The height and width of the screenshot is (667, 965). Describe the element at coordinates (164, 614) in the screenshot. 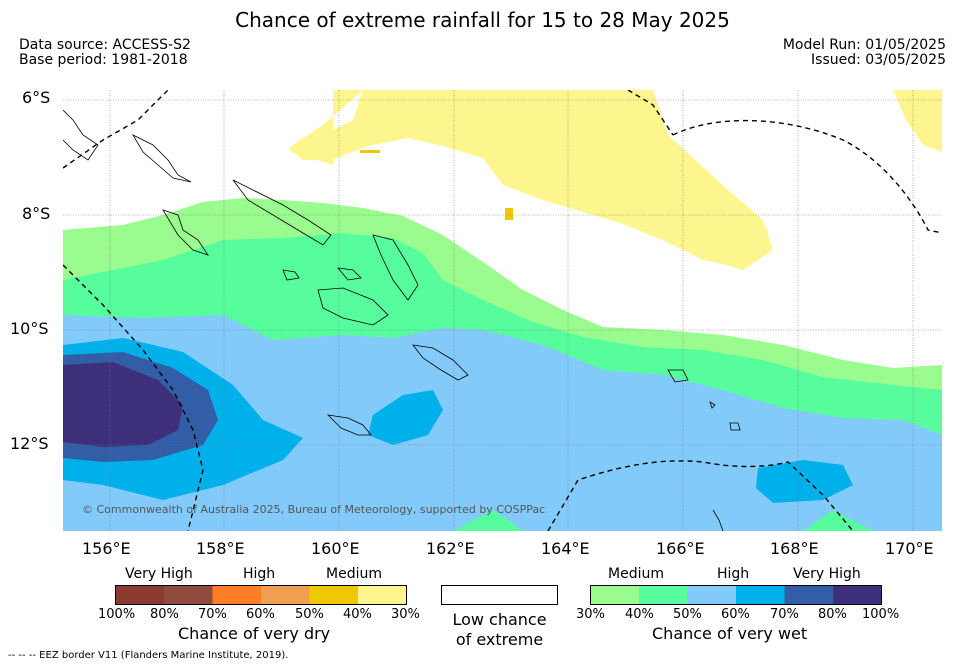

I see `dry-tick-80: 80%` at that location.